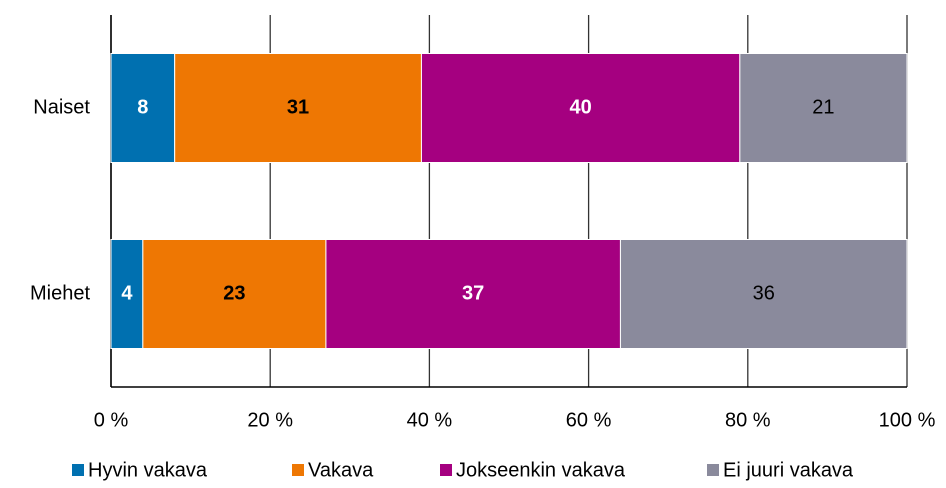 This screenshot has width=946, height=488. What do you see at coordinates (541, 470) in the screenshot?
I see `legend-label: Jokseenkin vakava` at bounding box center [541, 470].